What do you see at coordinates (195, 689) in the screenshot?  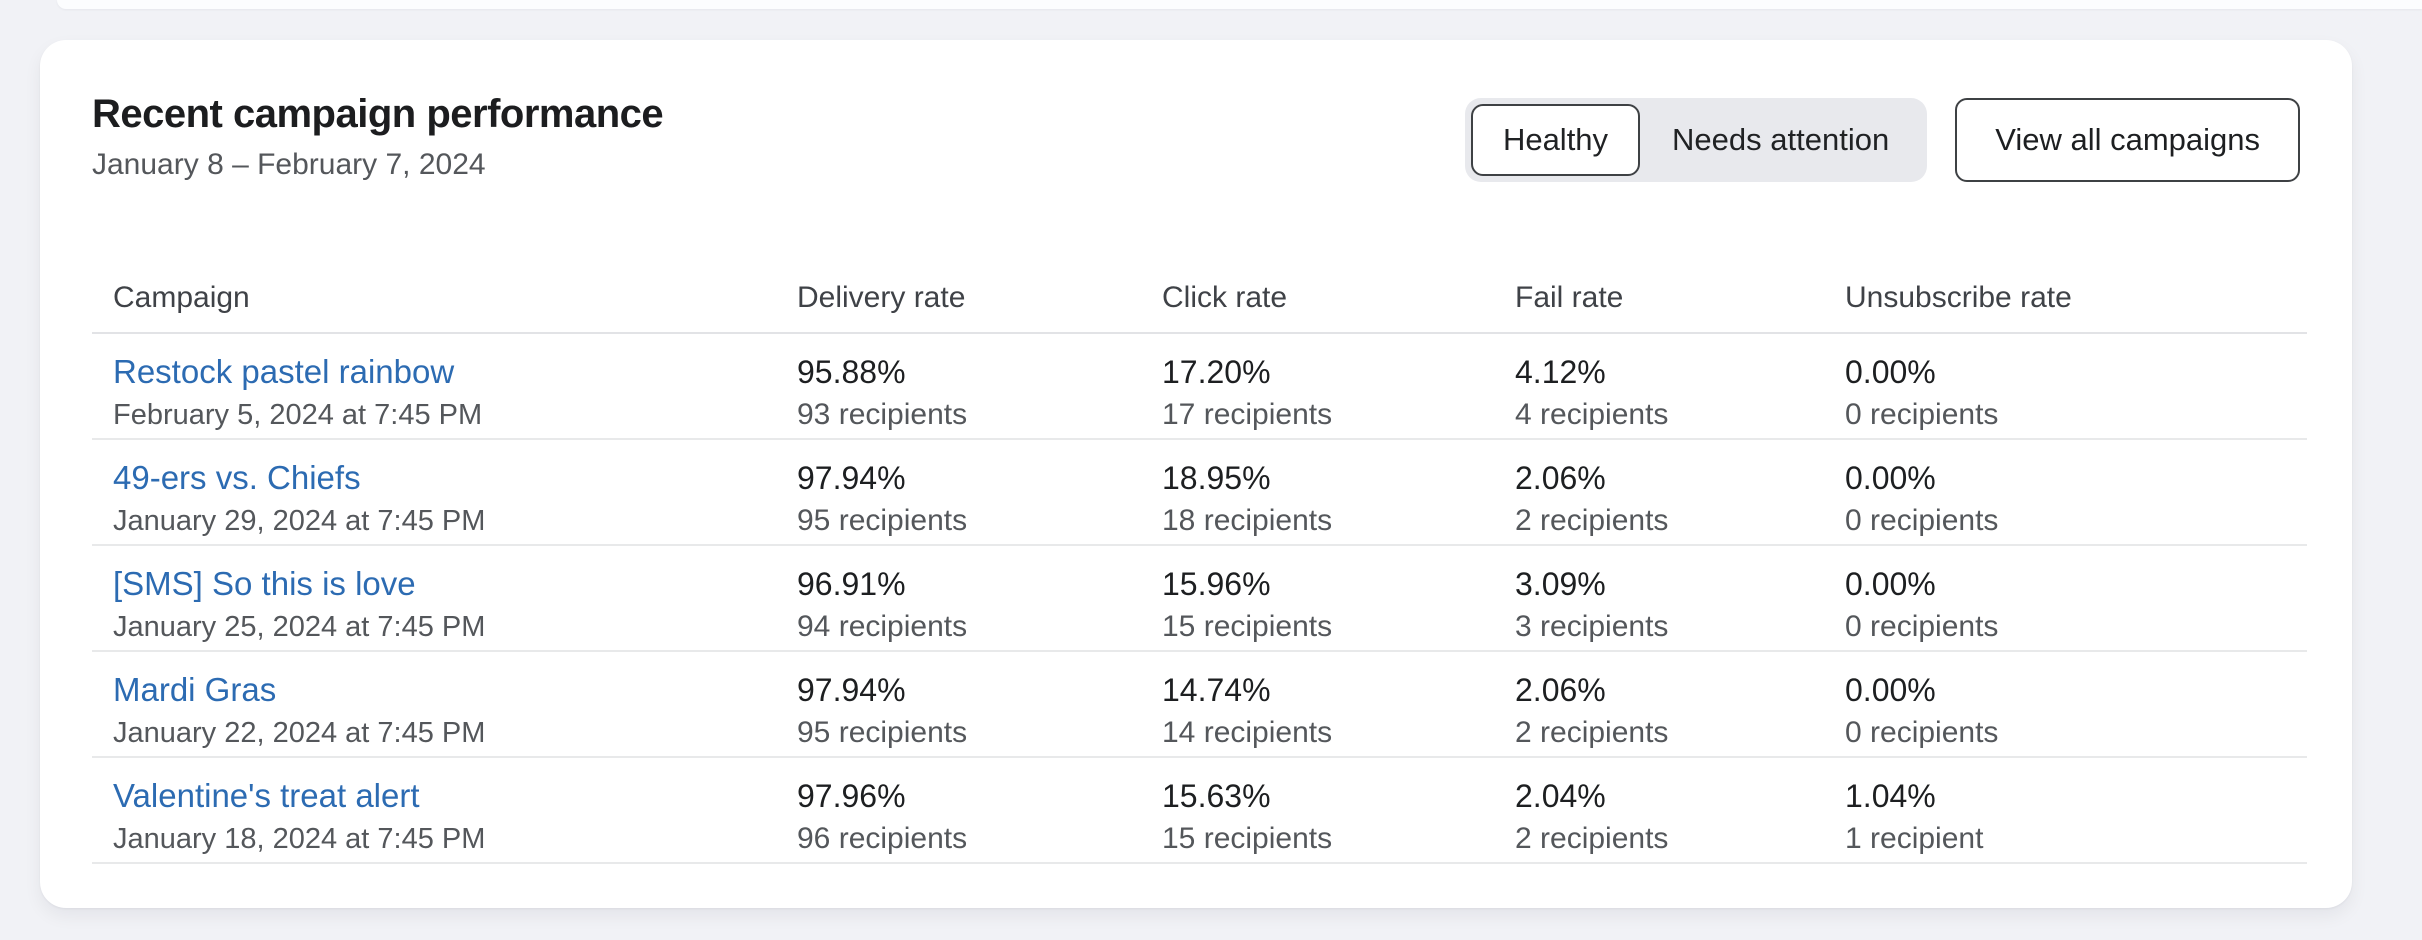 I see `campaign-link: Mardi Gras` at bounding box center [195, 689].